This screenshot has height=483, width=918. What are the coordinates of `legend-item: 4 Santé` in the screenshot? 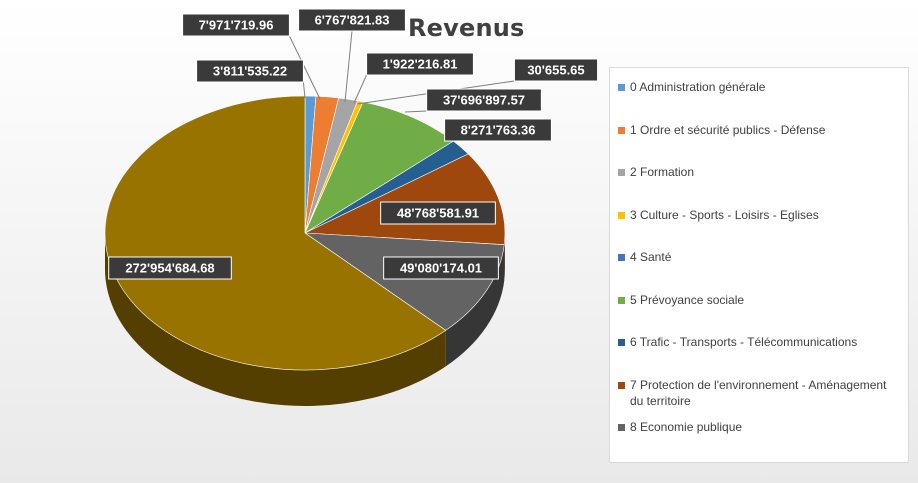 It's located at (760, 257).